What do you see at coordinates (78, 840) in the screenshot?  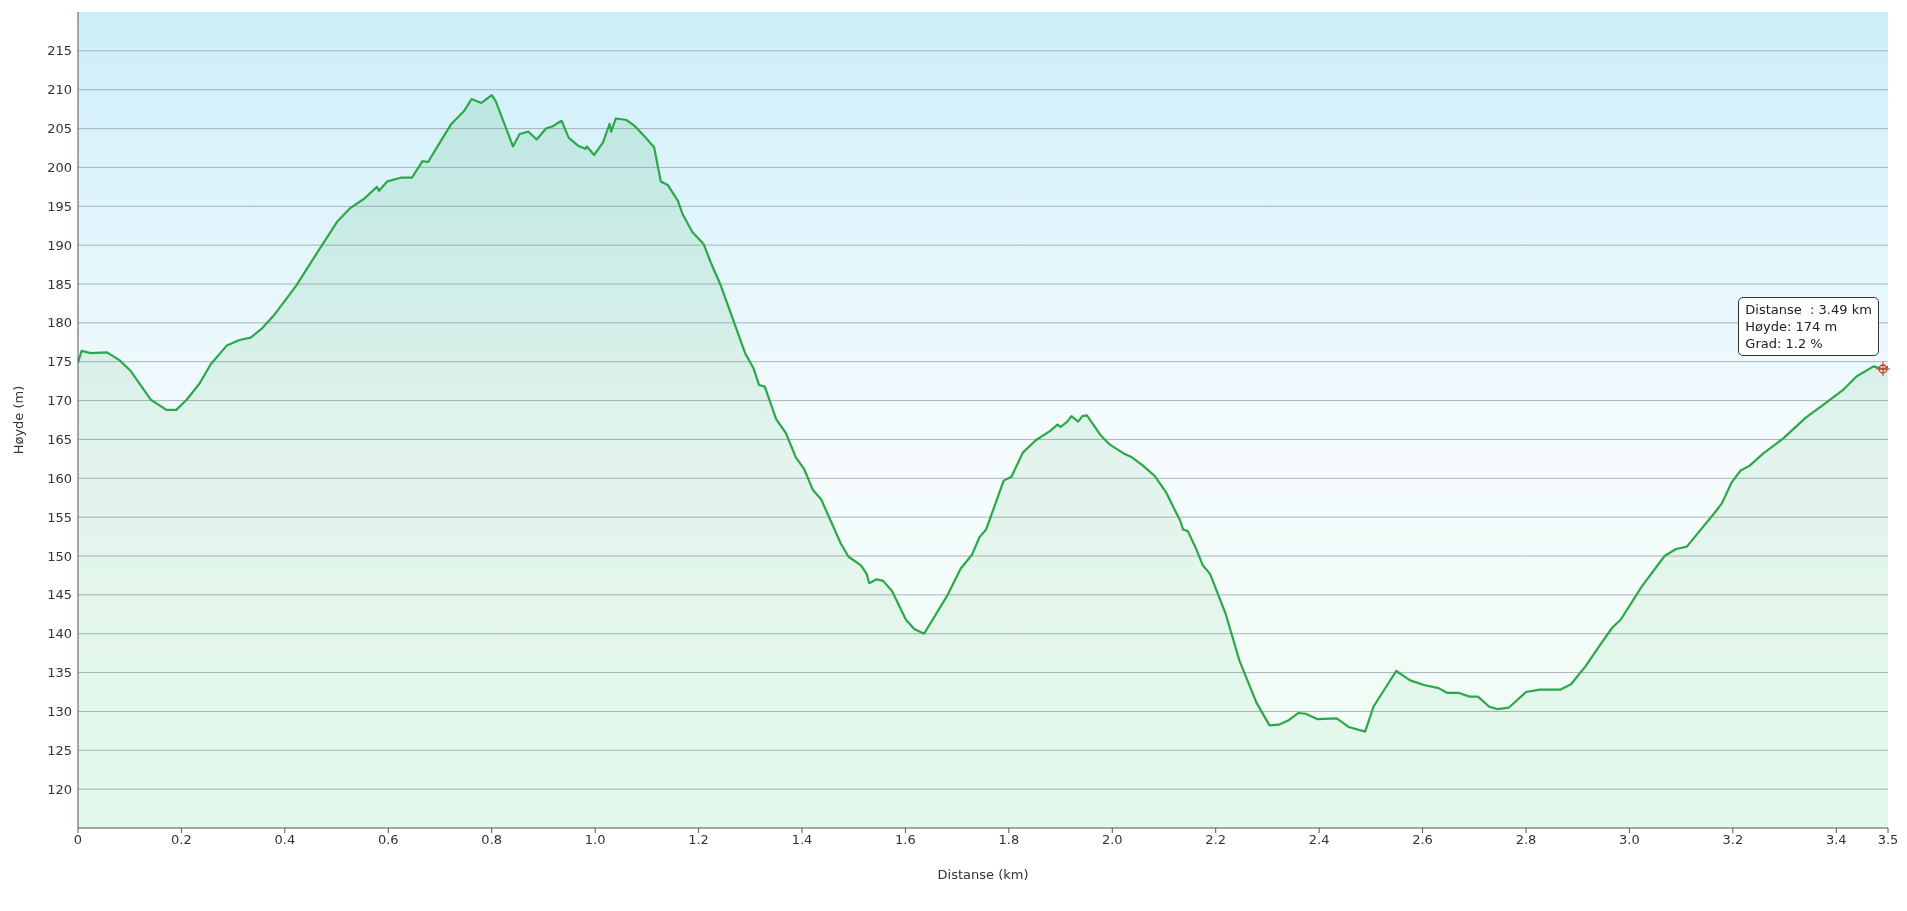 I see `x-tick-label: 0` at bounding box center [78, 840].